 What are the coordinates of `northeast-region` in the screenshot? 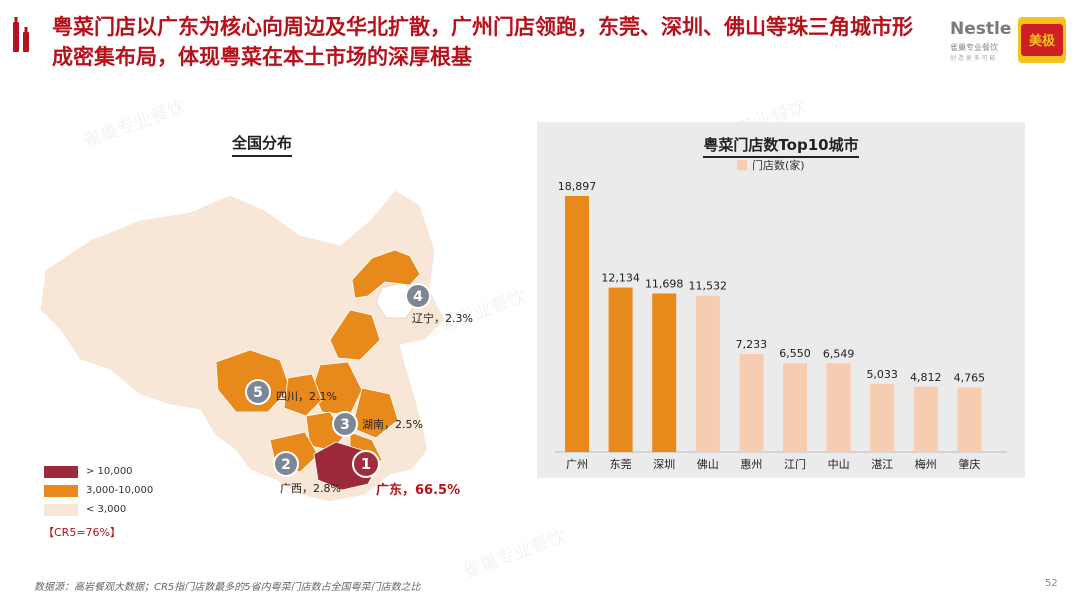 It's located at (386, 274).